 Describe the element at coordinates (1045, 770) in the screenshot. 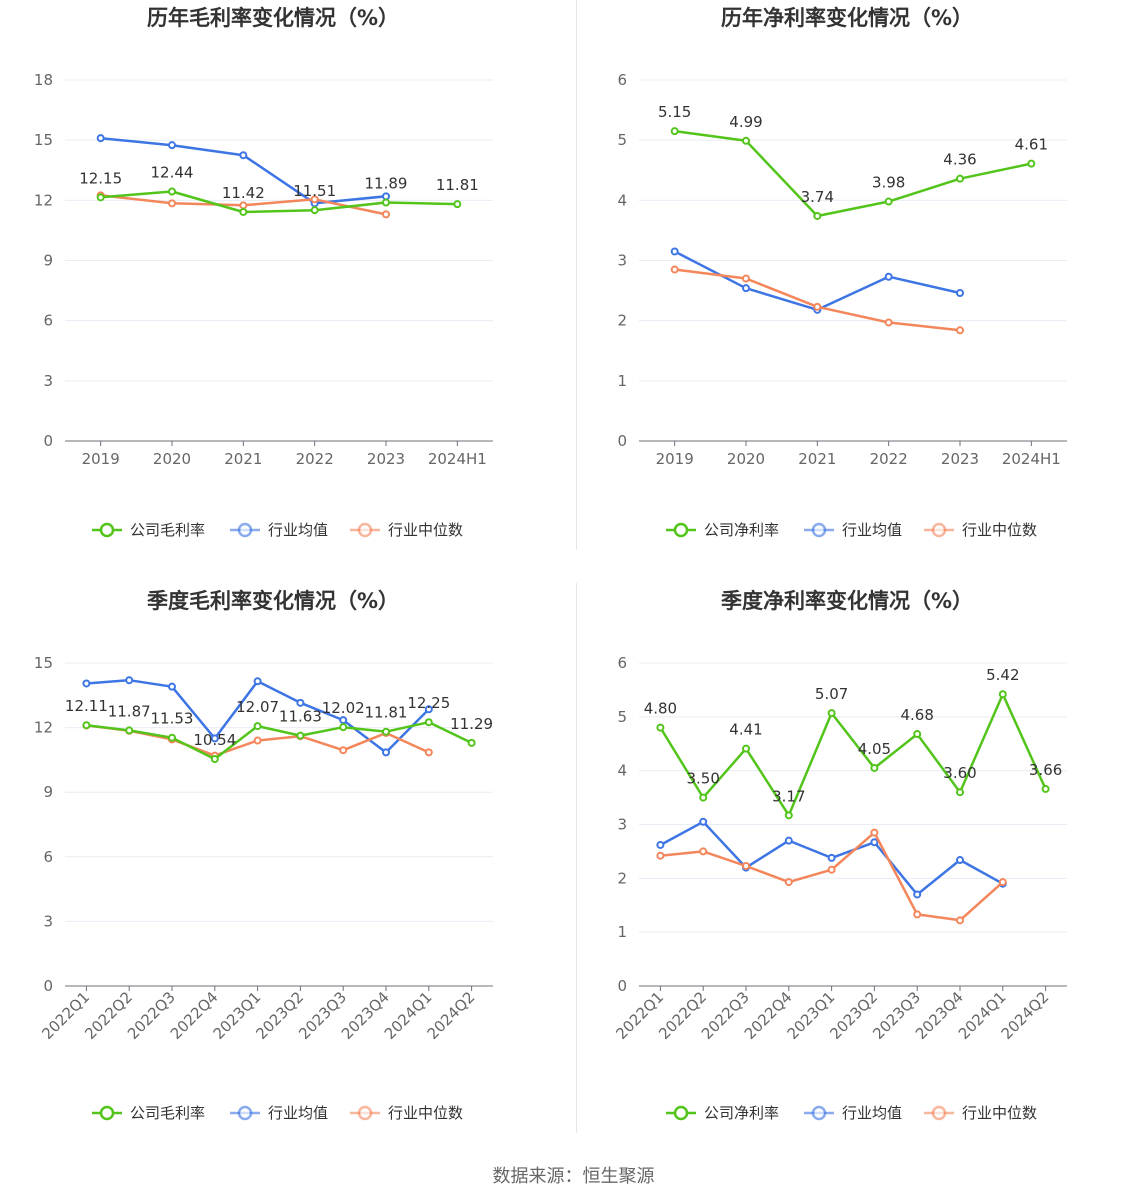

I see `data-label: 3.66` at that location.